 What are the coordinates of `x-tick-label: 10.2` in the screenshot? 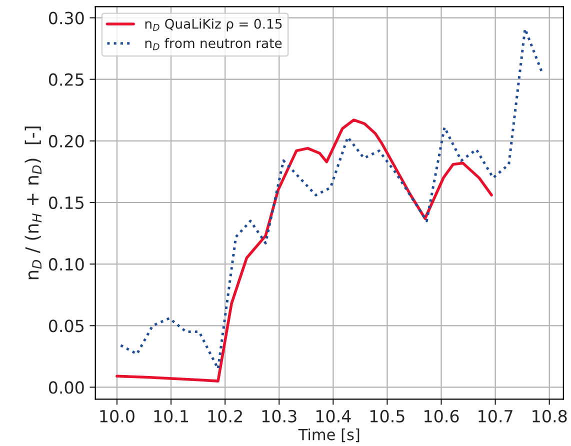 It's located at (225, 416).